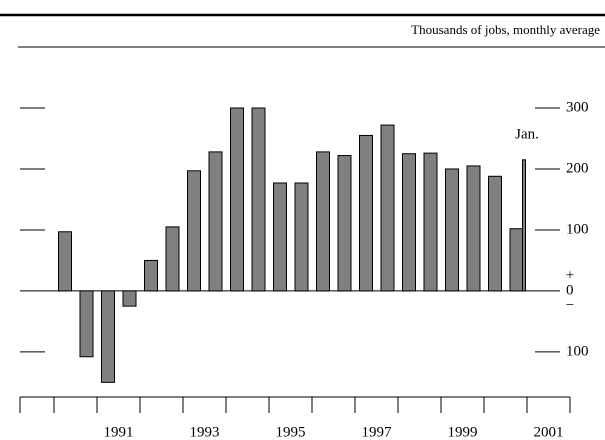 This screenshot has width=605, height=440. I want to click on y-tick-label: 0, so click(570, 290).